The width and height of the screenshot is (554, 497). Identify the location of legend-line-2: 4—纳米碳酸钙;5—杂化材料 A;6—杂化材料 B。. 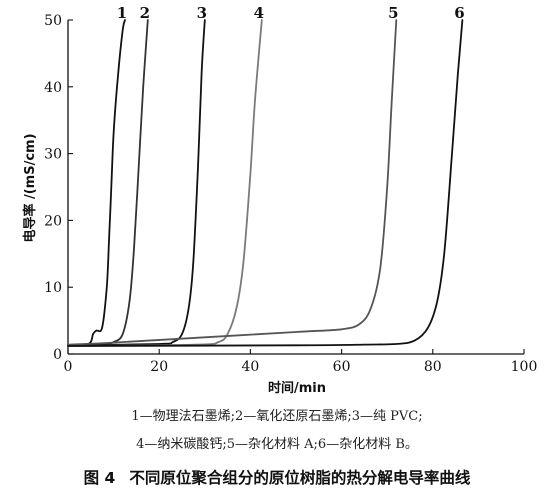
(277, 444).